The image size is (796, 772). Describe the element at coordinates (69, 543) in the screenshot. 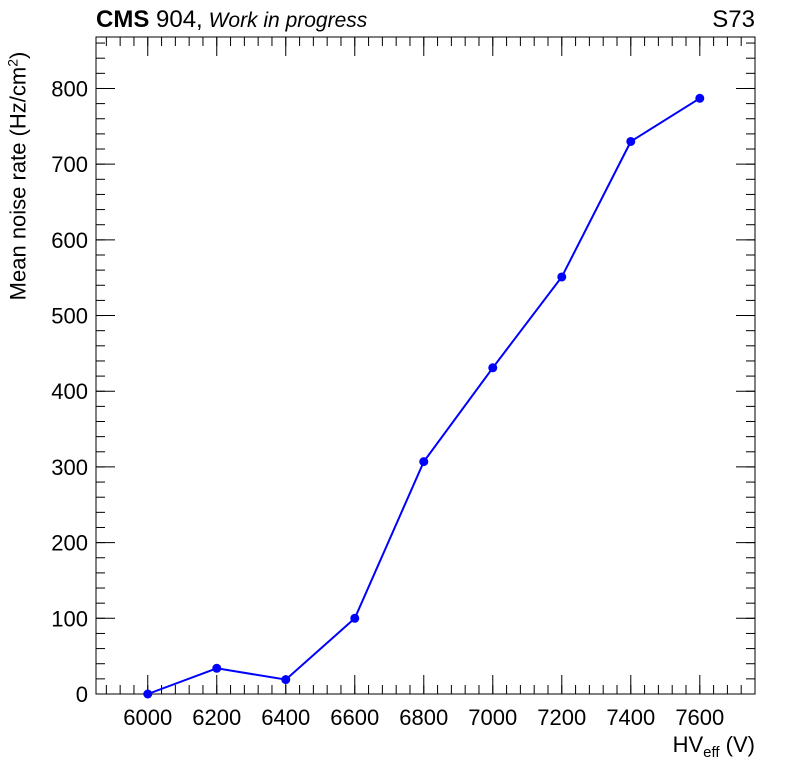

I see `y-tick-label: 200` at that location.